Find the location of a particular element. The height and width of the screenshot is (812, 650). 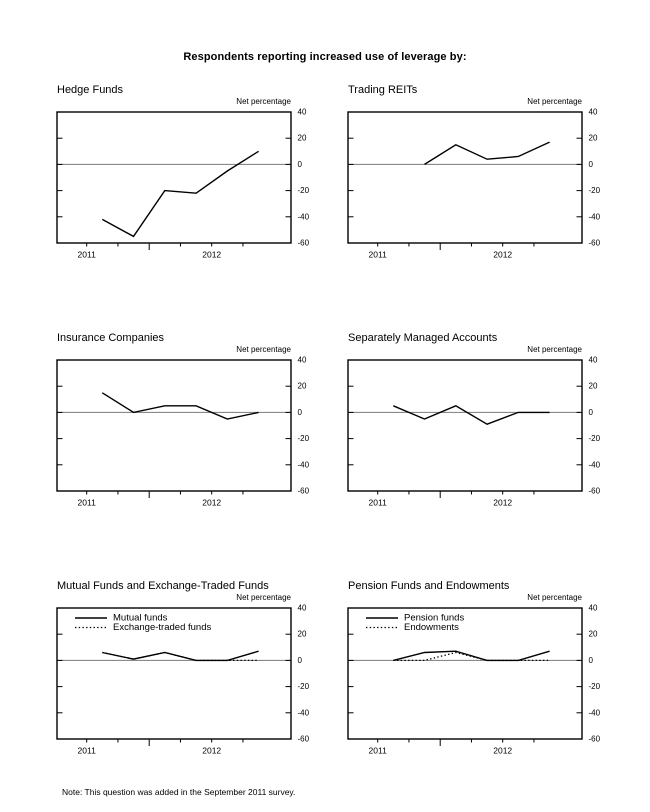

legend-label-exchange-traded-funds: Exchange-traded funds is located at coordinates (162, 627).